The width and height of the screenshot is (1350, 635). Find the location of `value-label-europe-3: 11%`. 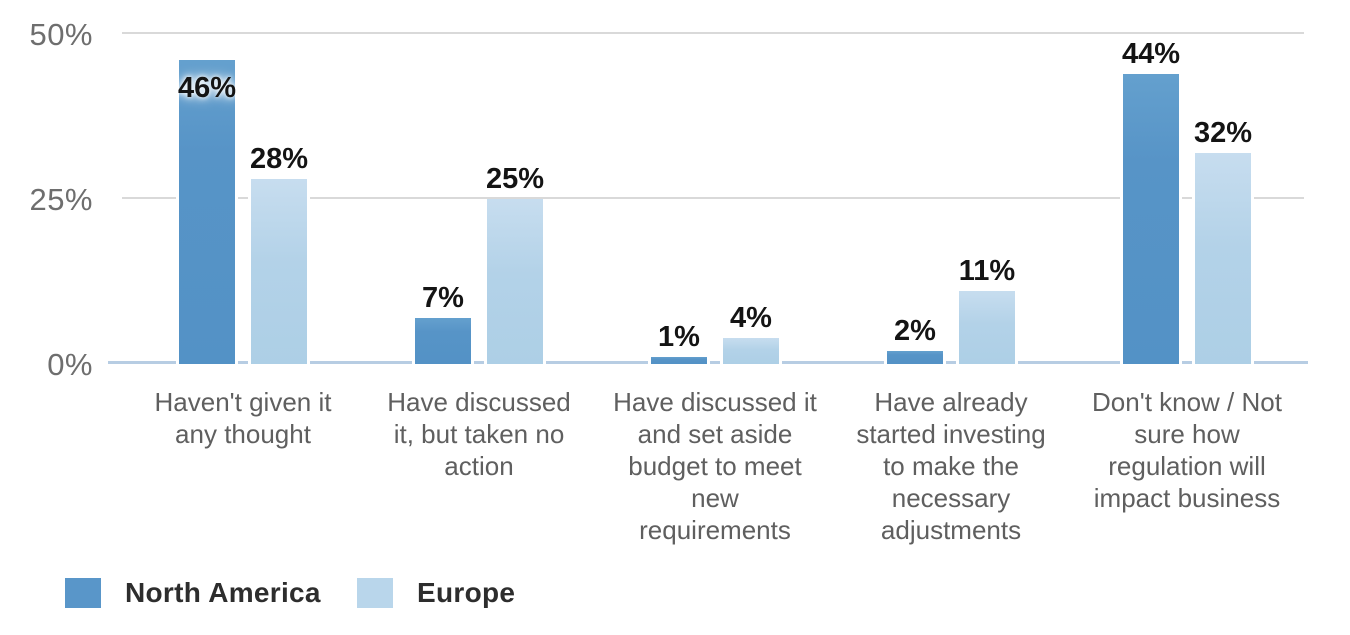

value-label-europe-3: 11% is located at coordinates (987, 271).